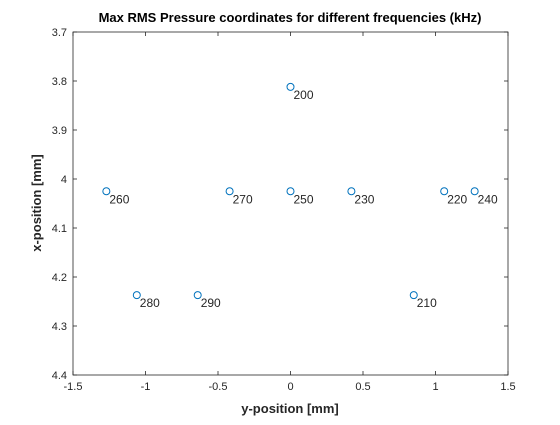 Image resolution: width=560 pixels, height=425 pixels. Describe the element at coordinates (59, 33) in the screenshot. I see `y-tick-label: 3.7` at that location.